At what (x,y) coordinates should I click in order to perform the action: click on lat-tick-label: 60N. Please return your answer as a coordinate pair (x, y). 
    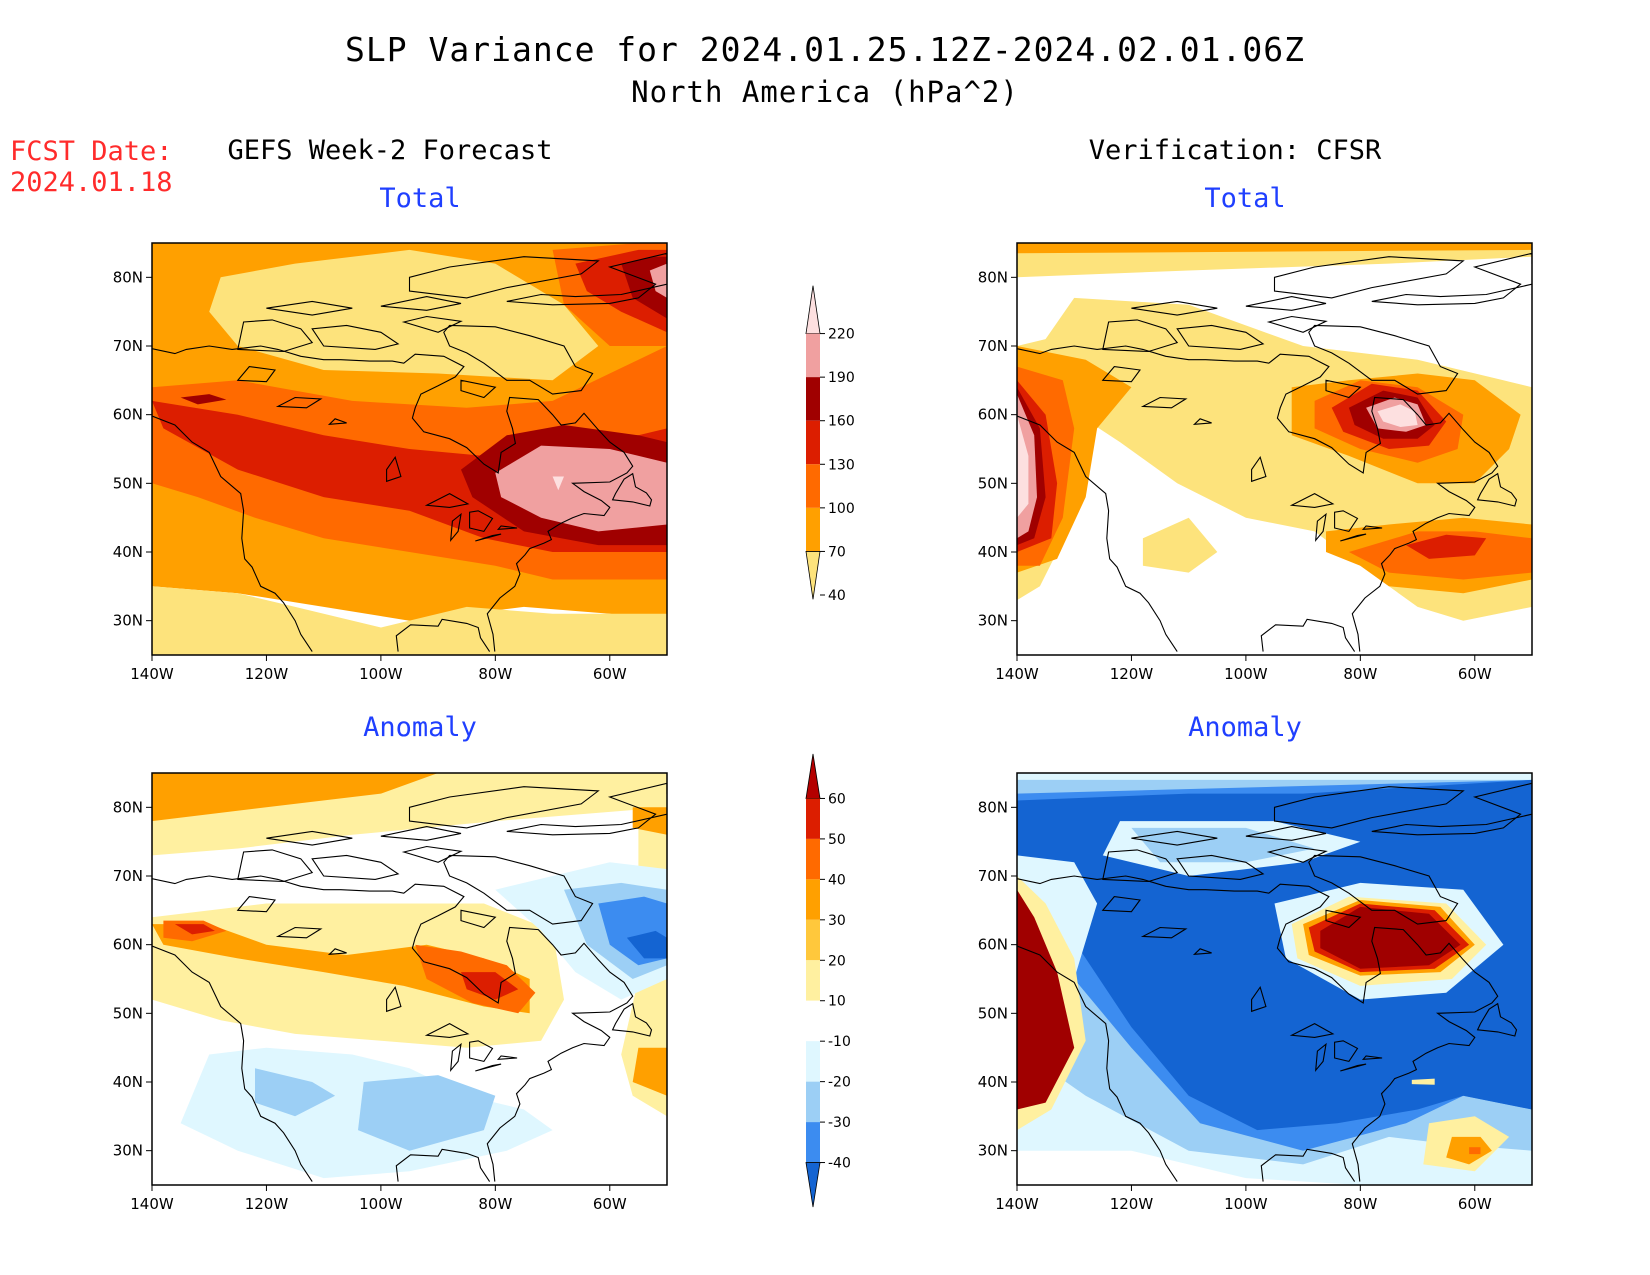
    Looking at the image, I should click on (993, 945).